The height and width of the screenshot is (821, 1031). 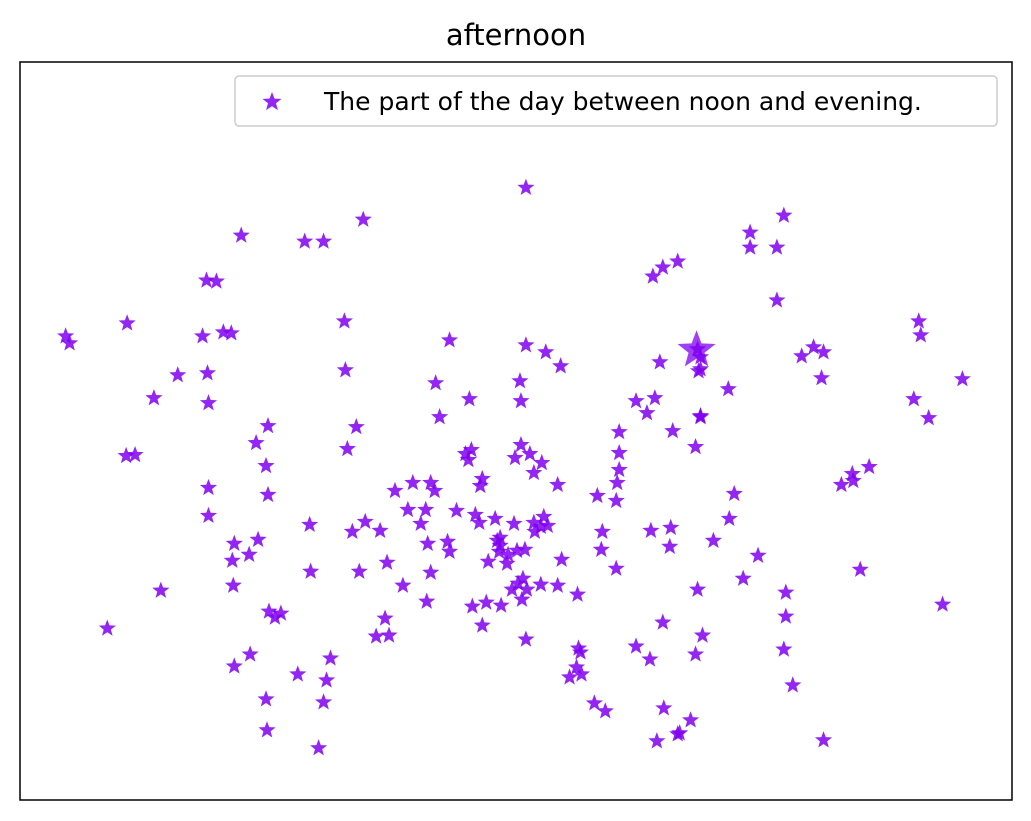 What do you see at coordinates (696, 348) in the screenshot?
I see `highlighted-data-point` at bounding box center [696, 348].